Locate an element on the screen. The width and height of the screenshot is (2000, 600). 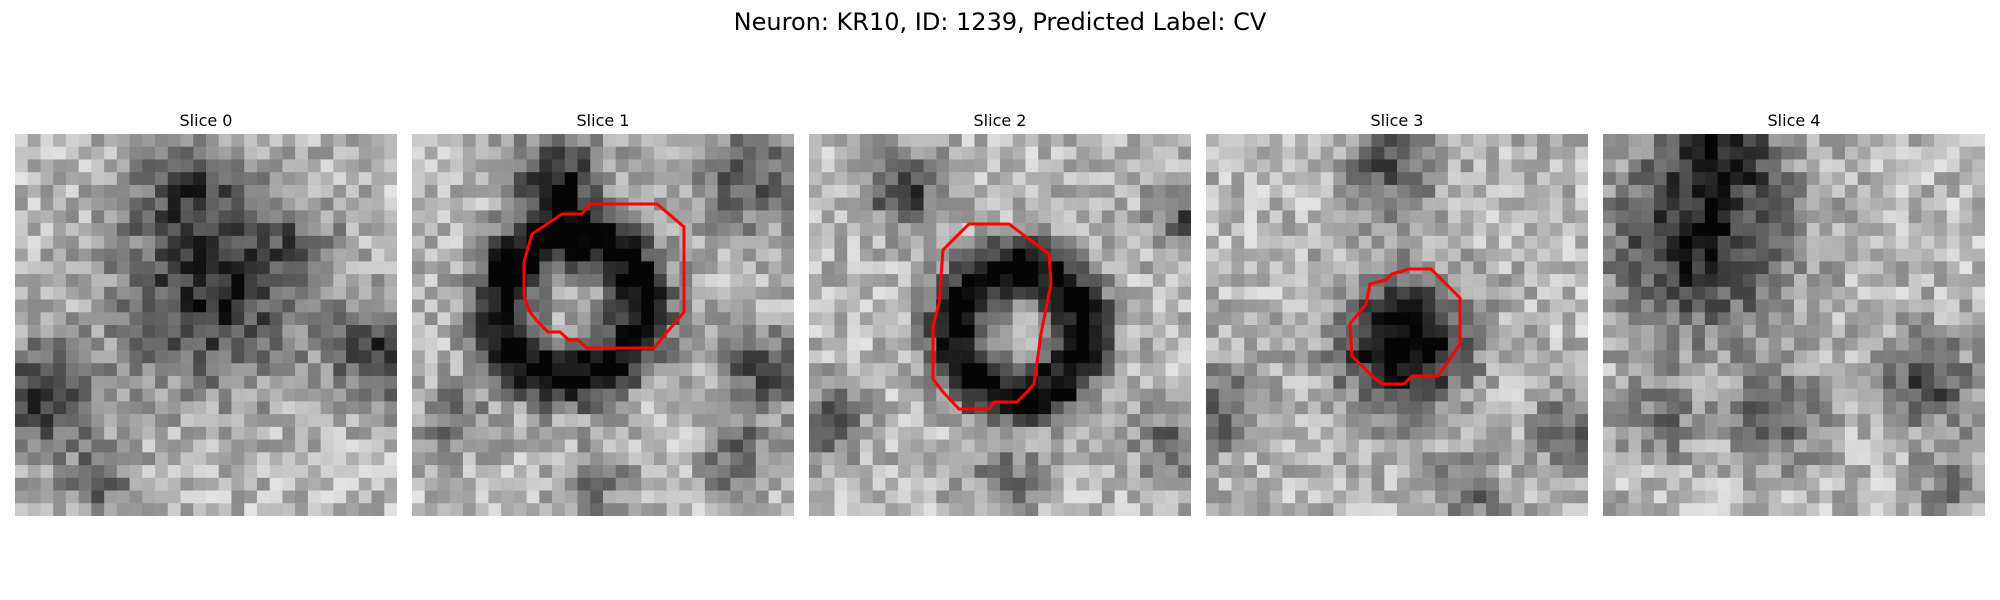
slice-panel-4: Slice 4 is located at coordinates (1794, 313).